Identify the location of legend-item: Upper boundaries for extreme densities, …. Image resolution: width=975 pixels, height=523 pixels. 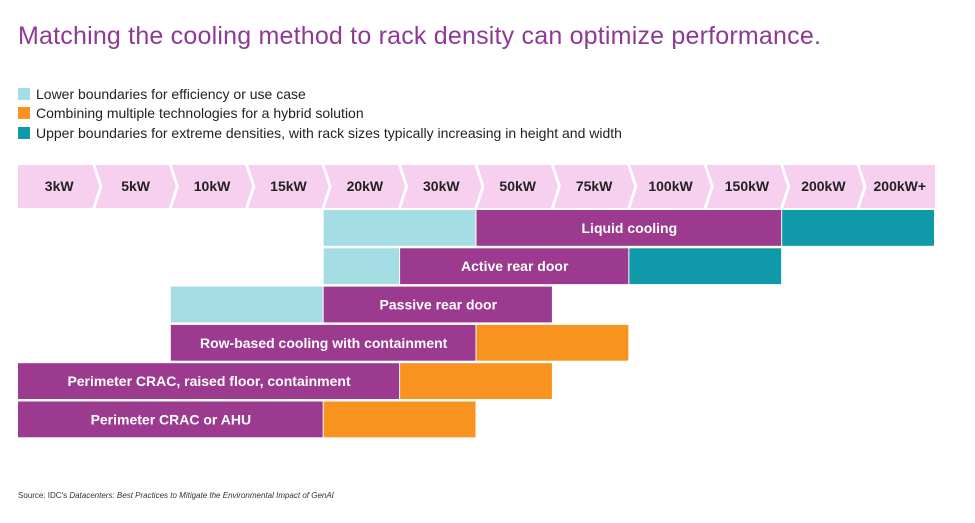
(320, 133).